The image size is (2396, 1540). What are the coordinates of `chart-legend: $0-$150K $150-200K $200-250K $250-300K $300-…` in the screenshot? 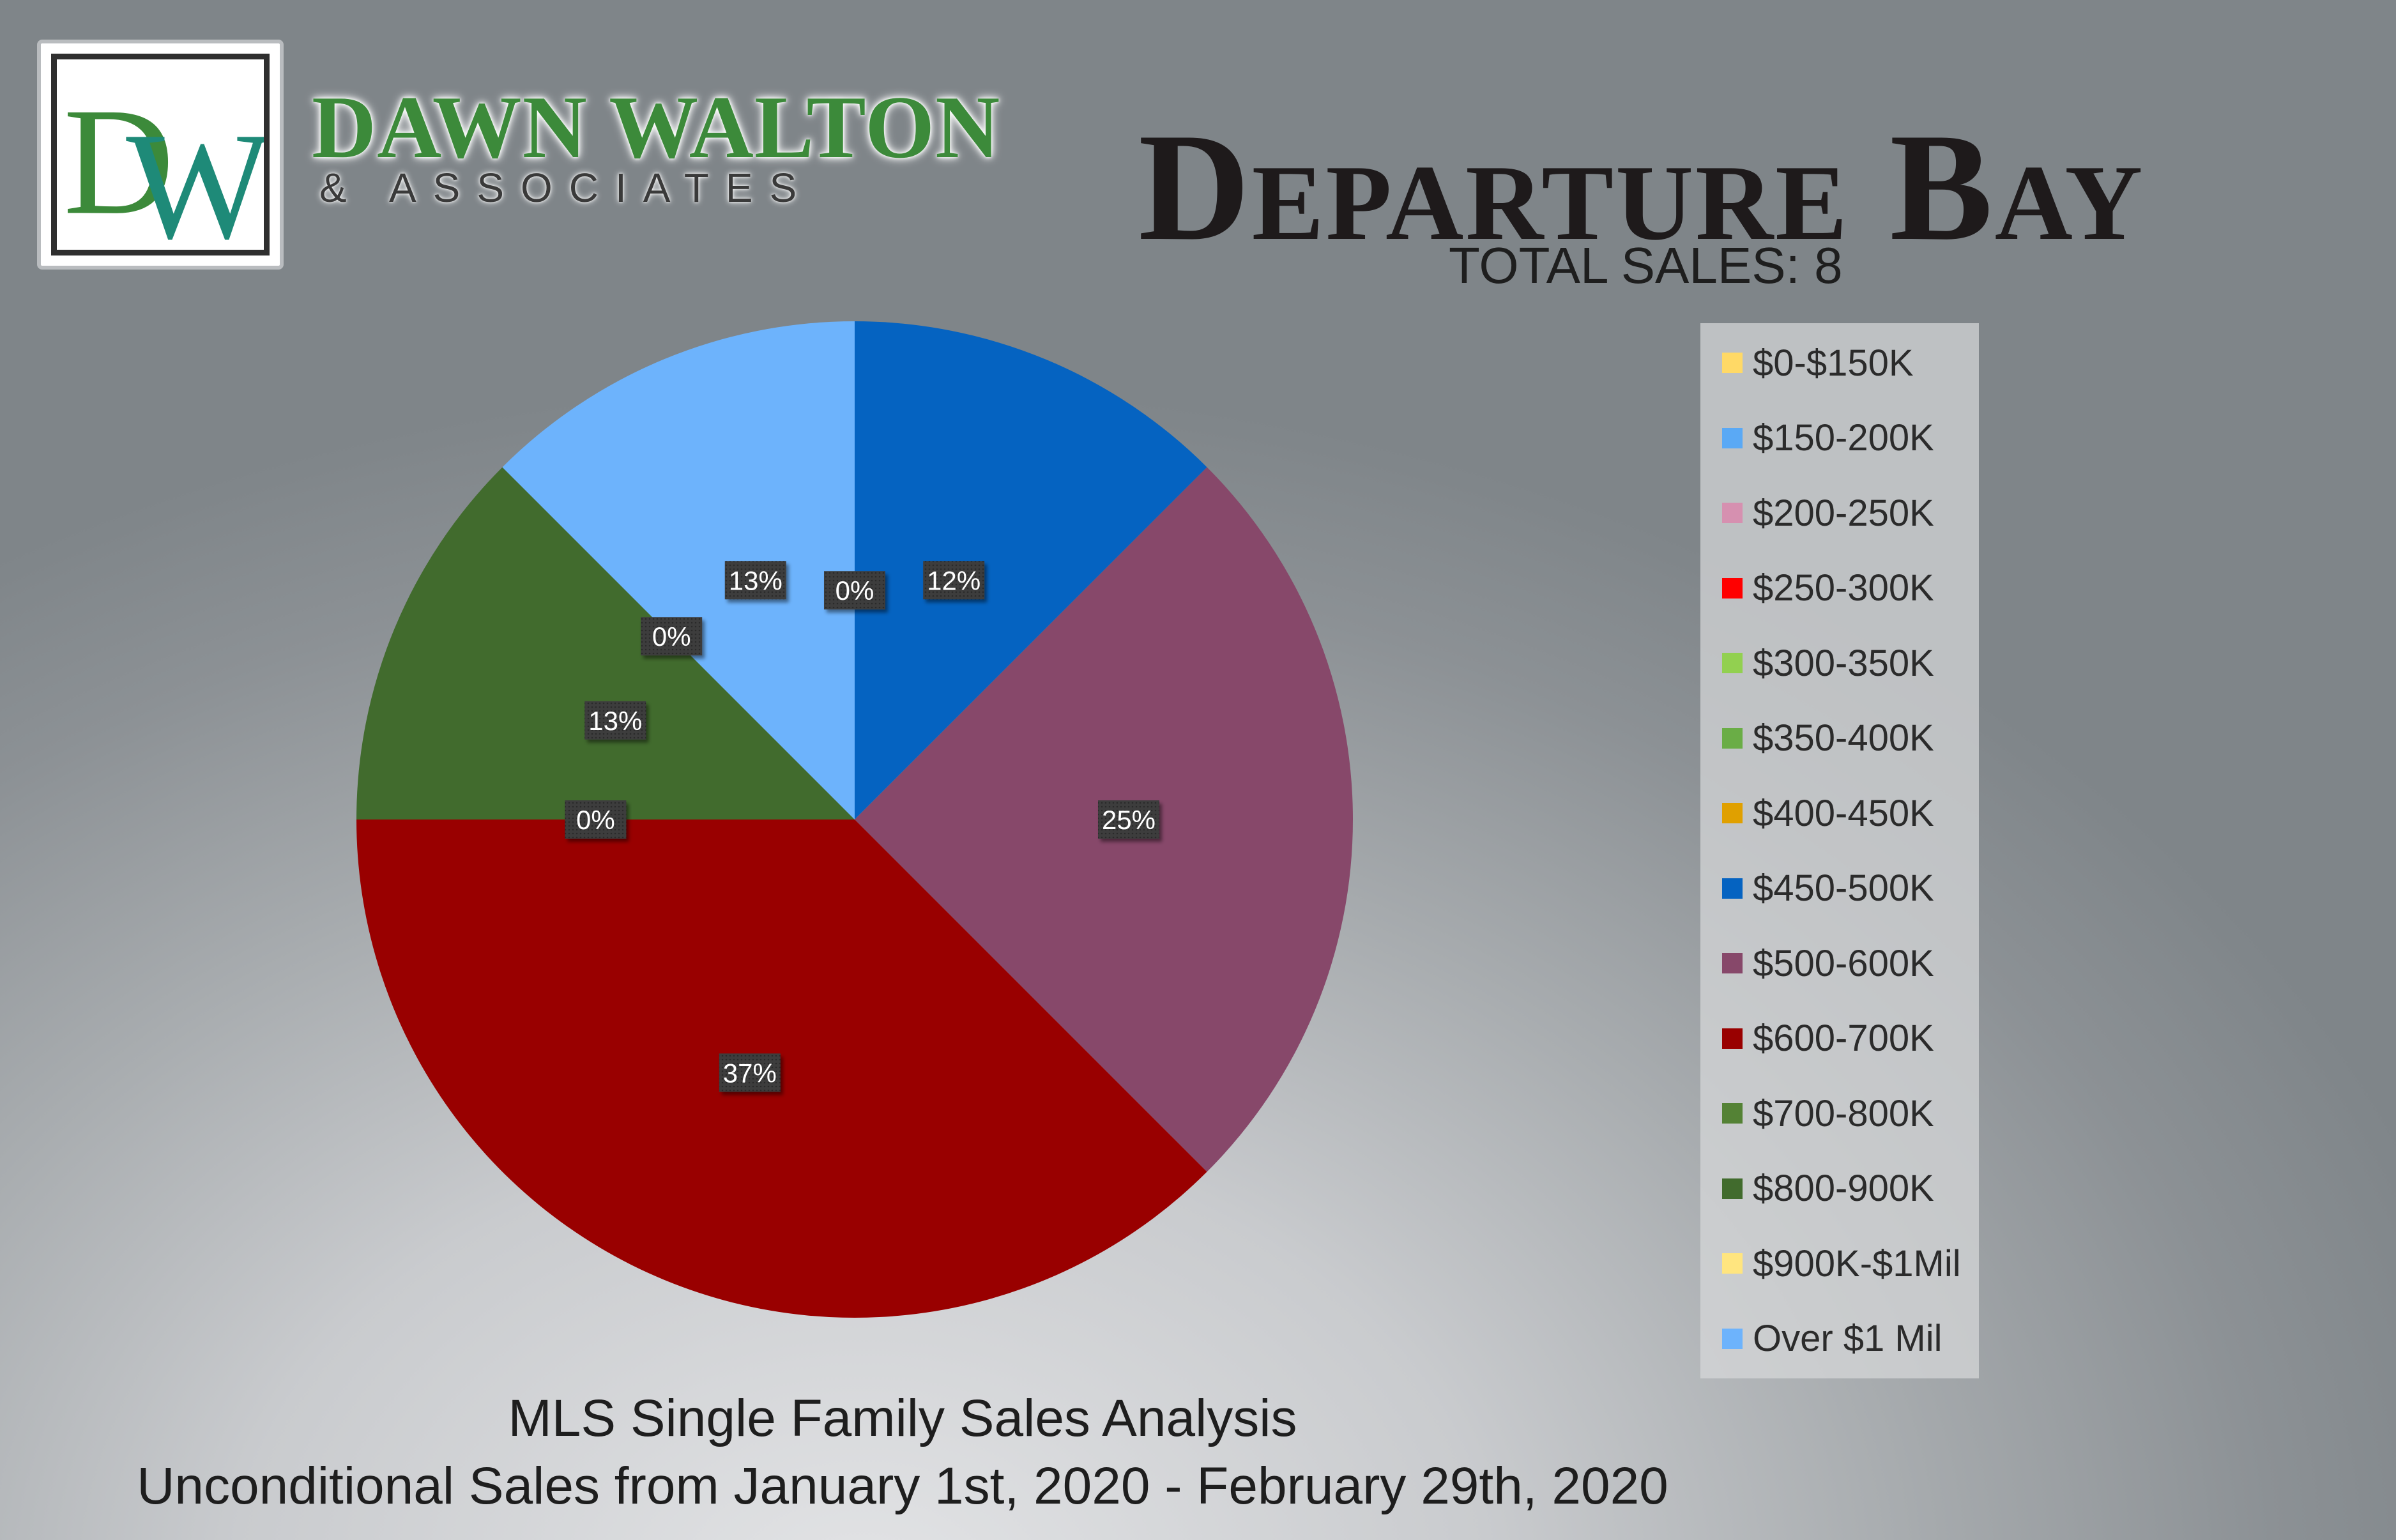 It's located at (1839, 851).